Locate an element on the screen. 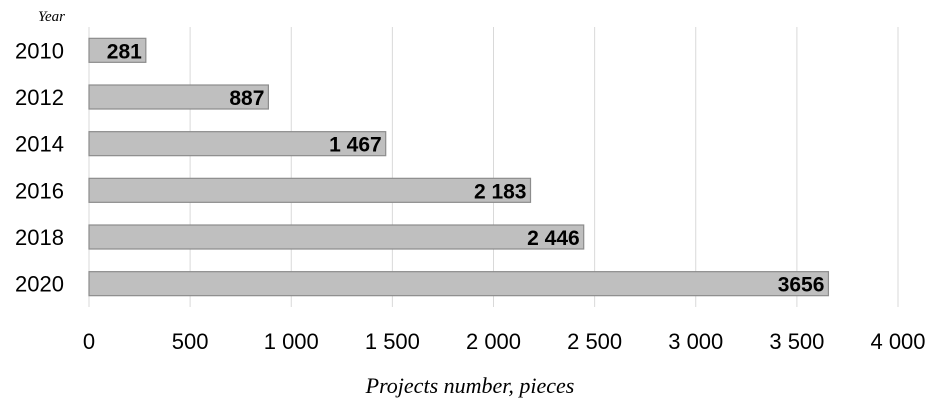 Image resolution: width=934 pixels, height=400 pixels. data-label: 2 183 is located at coordinates (500, 191).